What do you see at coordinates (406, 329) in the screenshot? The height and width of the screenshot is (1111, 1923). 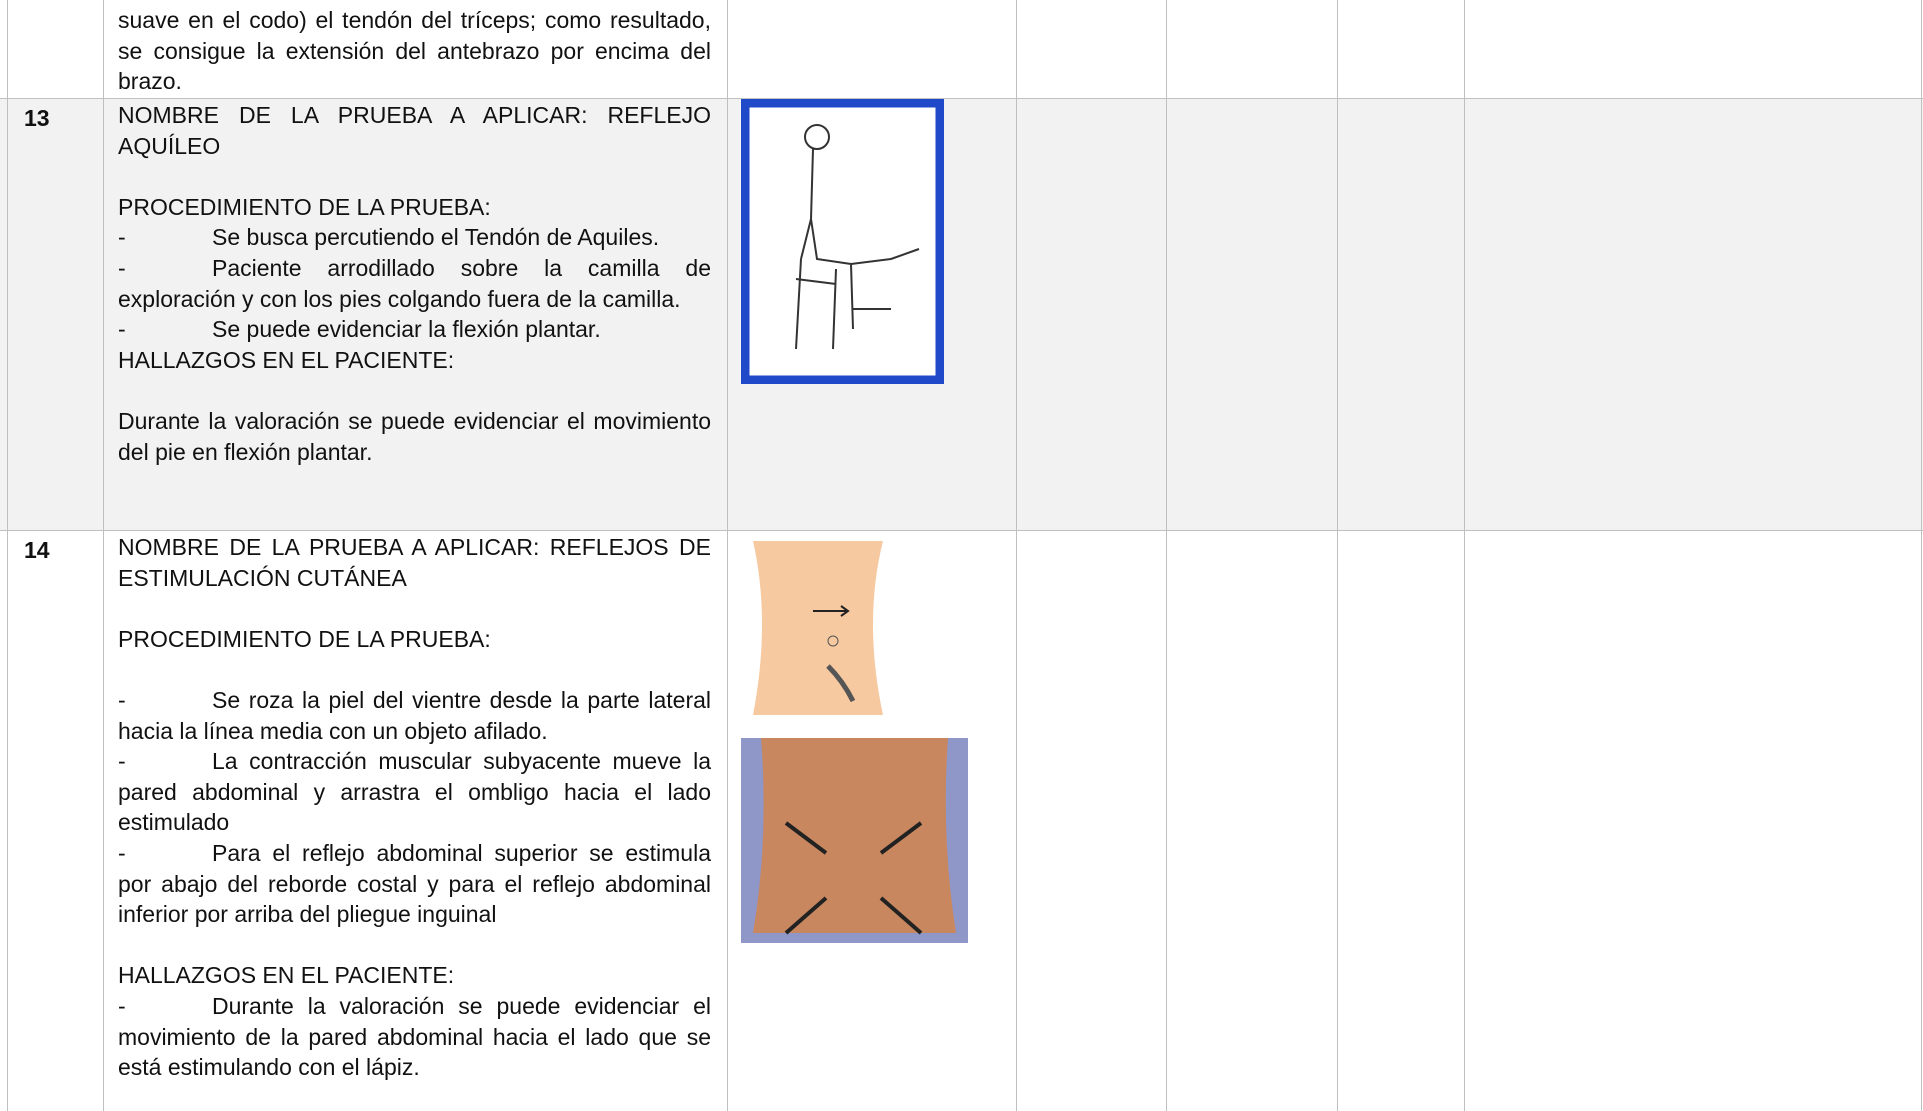 I see `list-text: Se puede evidenciar la flexión plantar.` at bounding box center [406, 329].